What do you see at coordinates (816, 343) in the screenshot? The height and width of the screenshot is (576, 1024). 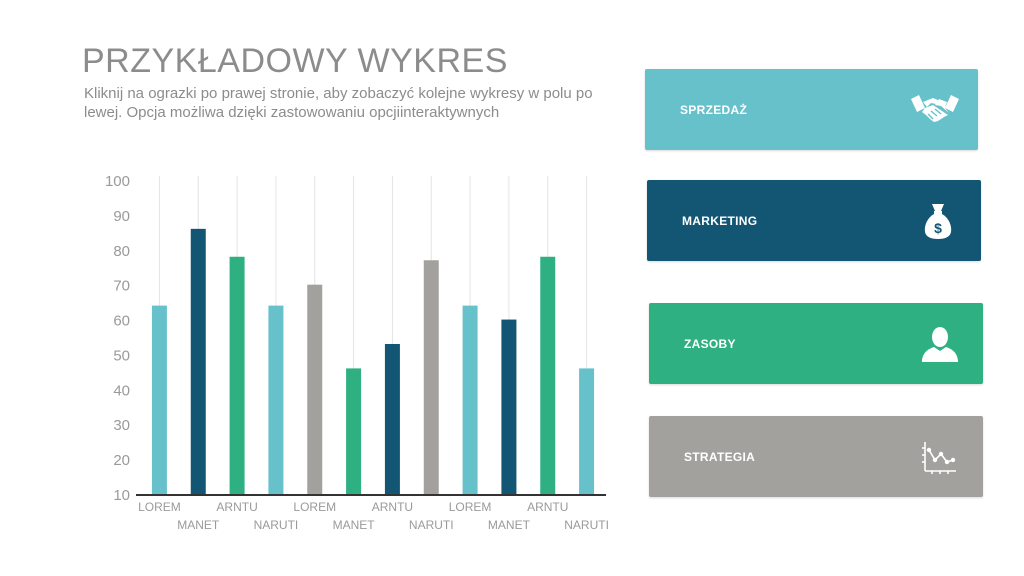 I see `resources-card-button: ZASOBY` at bounding box center [816, 343].